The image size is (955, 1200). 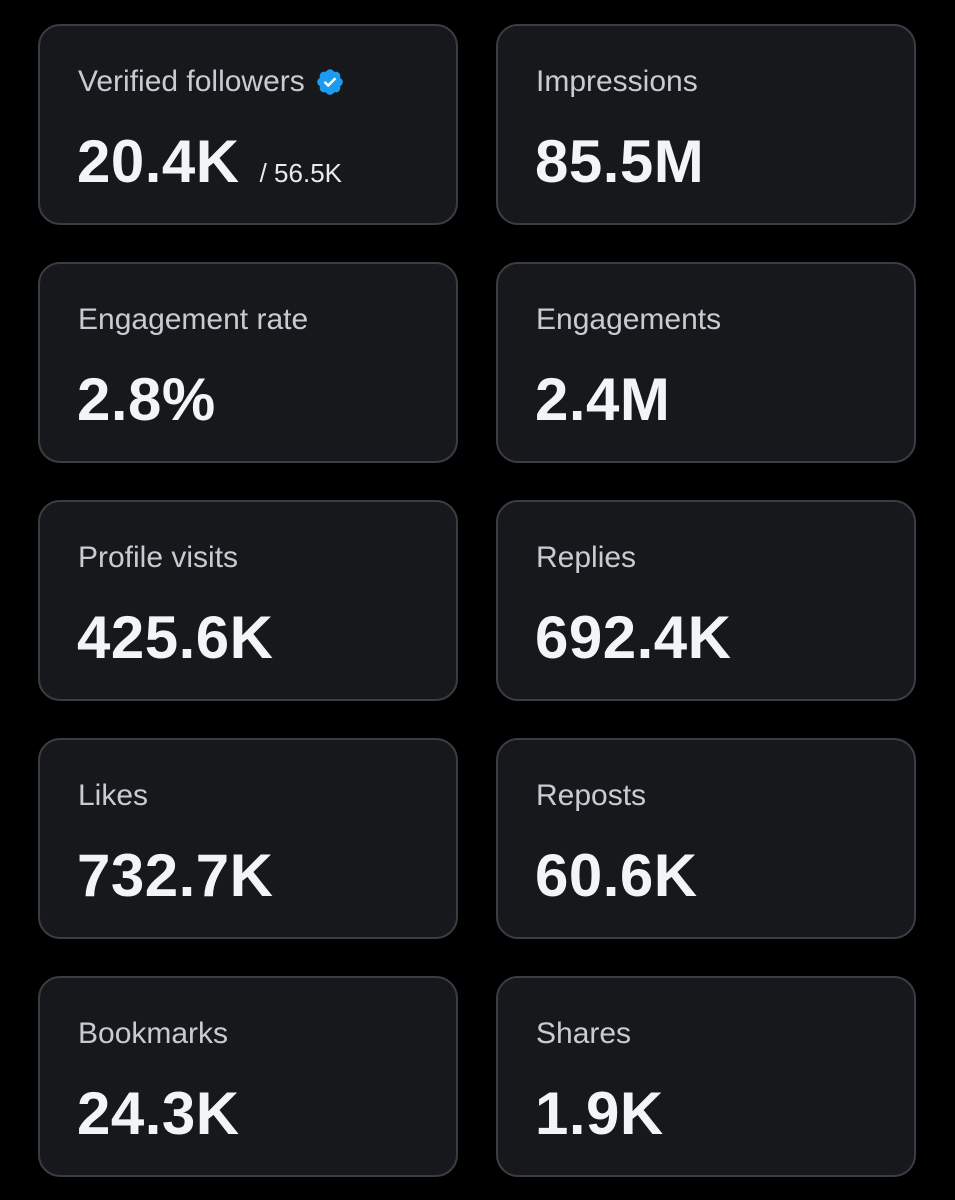 What do you see at coordinates (633, 637) in the screenshot?
I see `metric-value: 692.4K` at bounding box center [633, 637].